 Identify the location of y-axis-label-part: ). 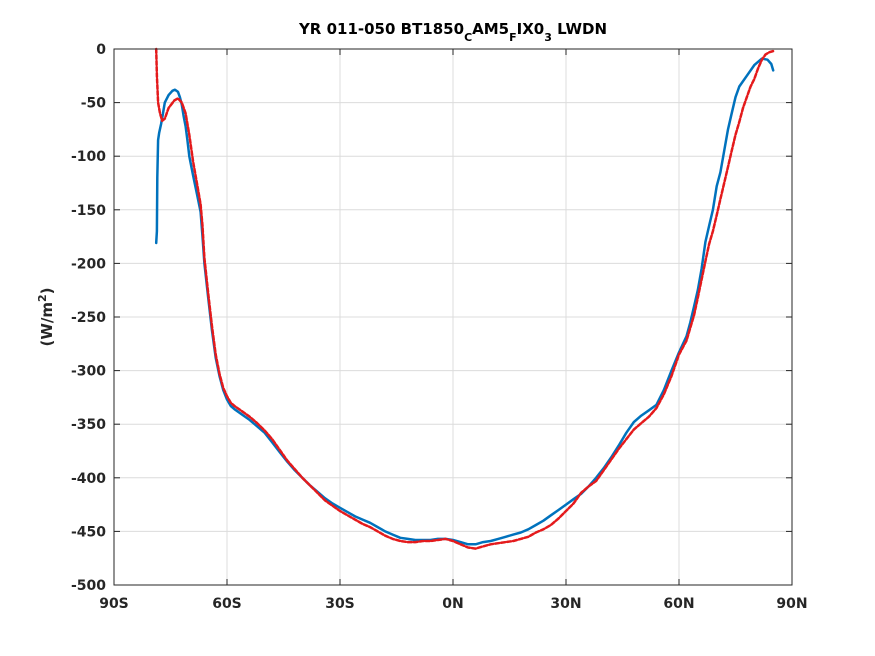
(47, 290).